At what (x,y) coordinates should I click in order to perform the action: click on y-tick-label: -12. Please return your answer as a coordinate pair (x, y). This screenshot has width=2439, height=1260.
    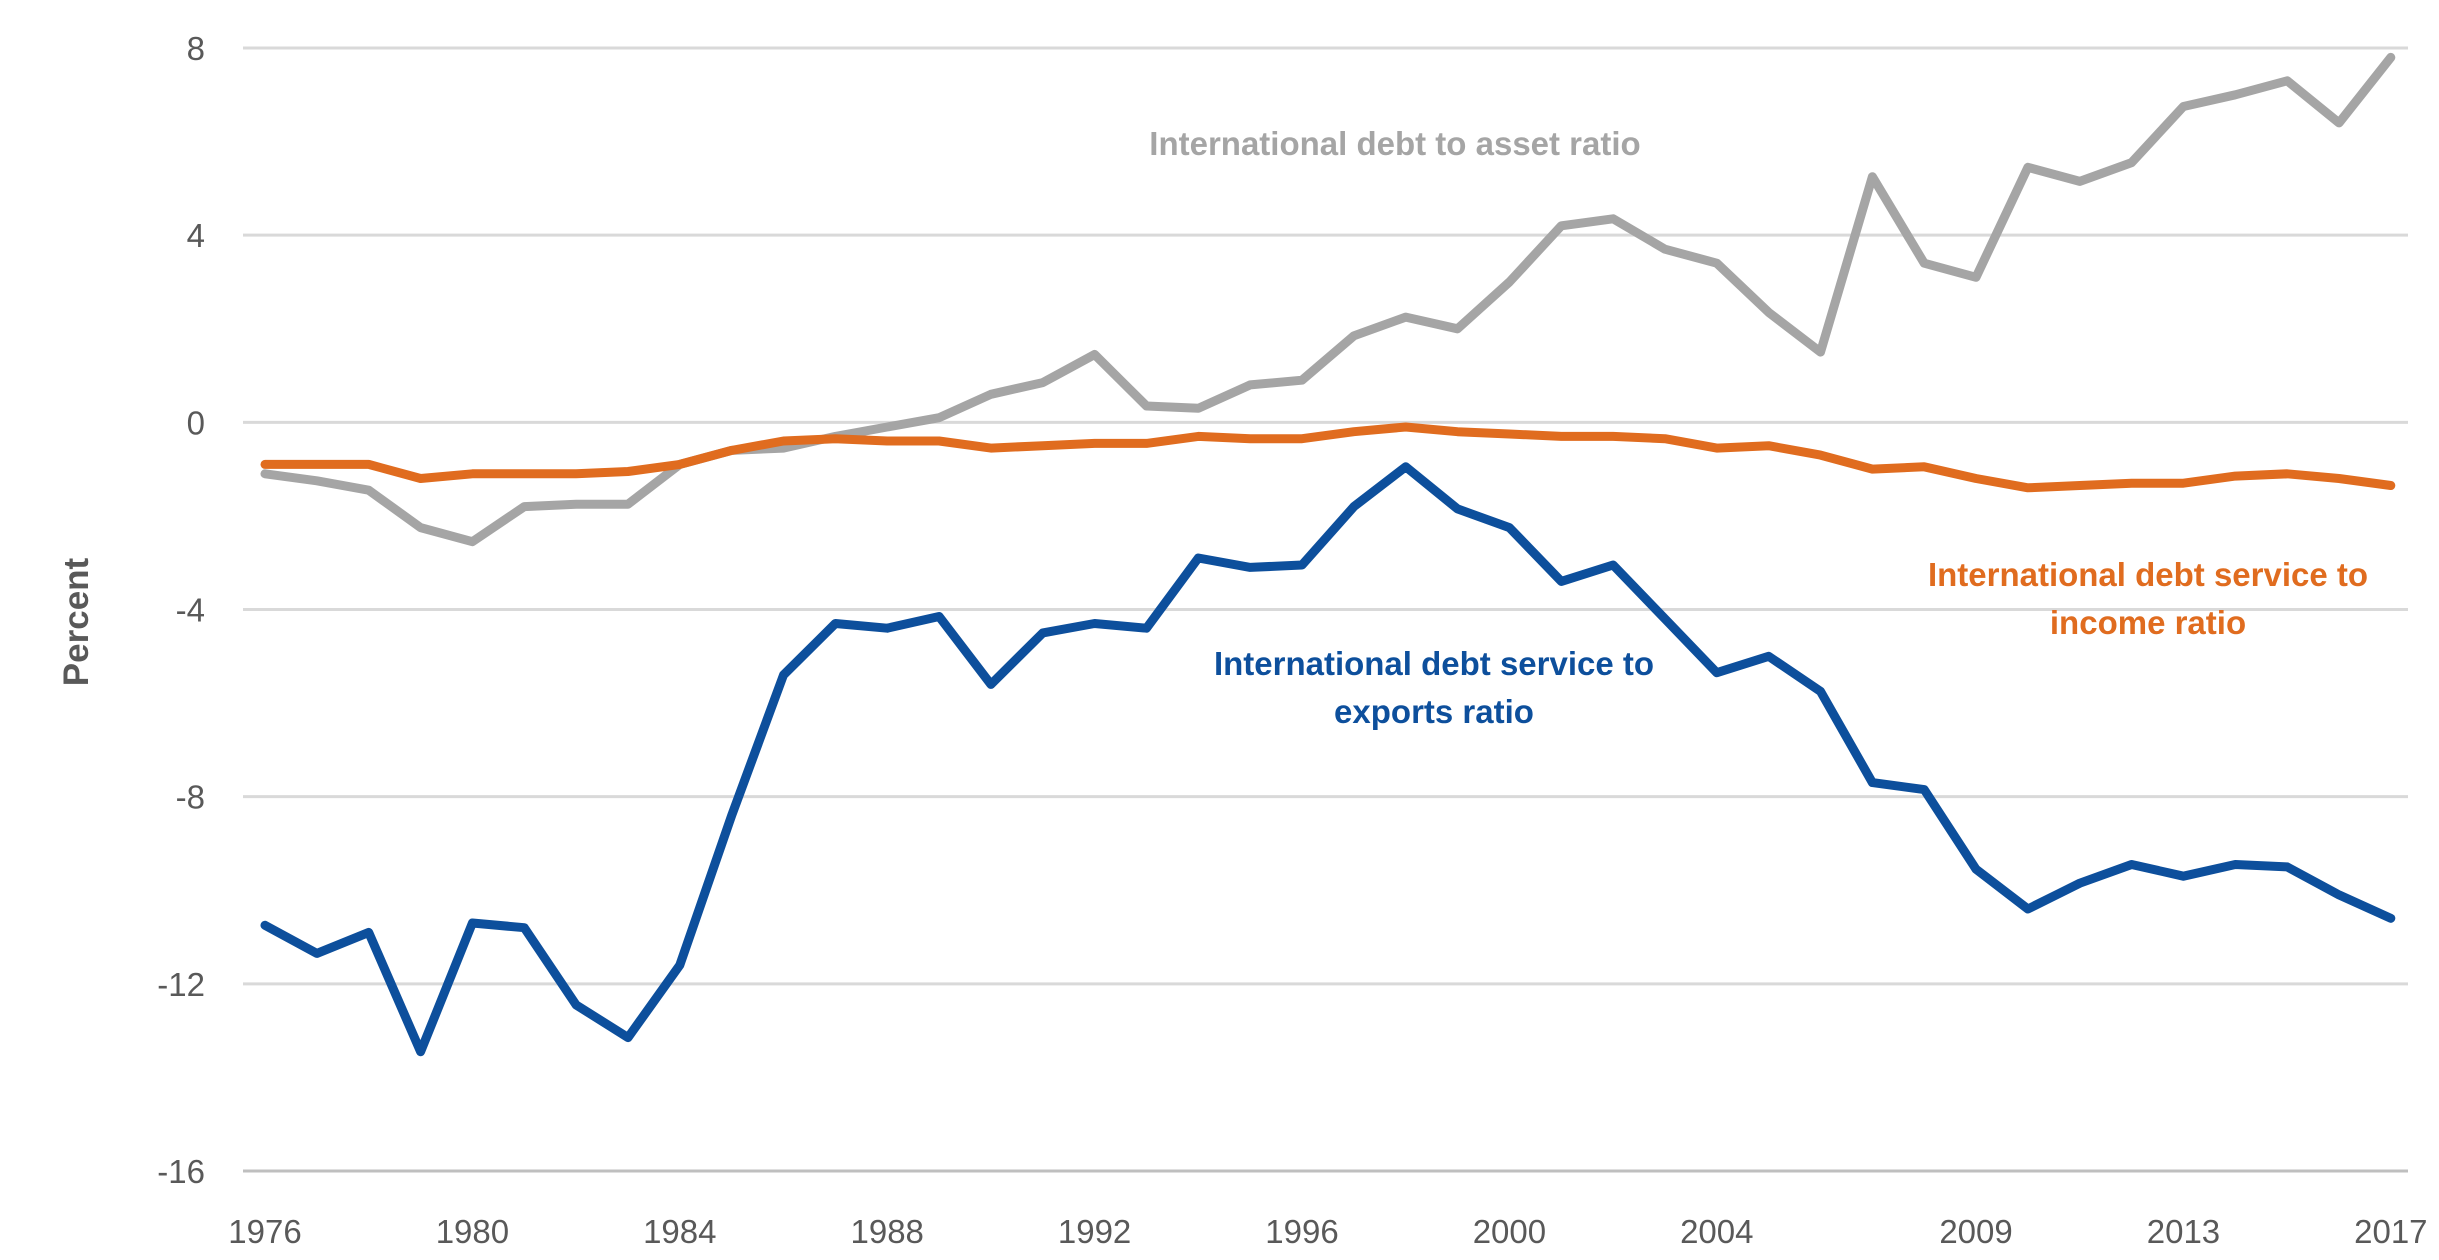
    Looking at the image, I should click on (181, 984).